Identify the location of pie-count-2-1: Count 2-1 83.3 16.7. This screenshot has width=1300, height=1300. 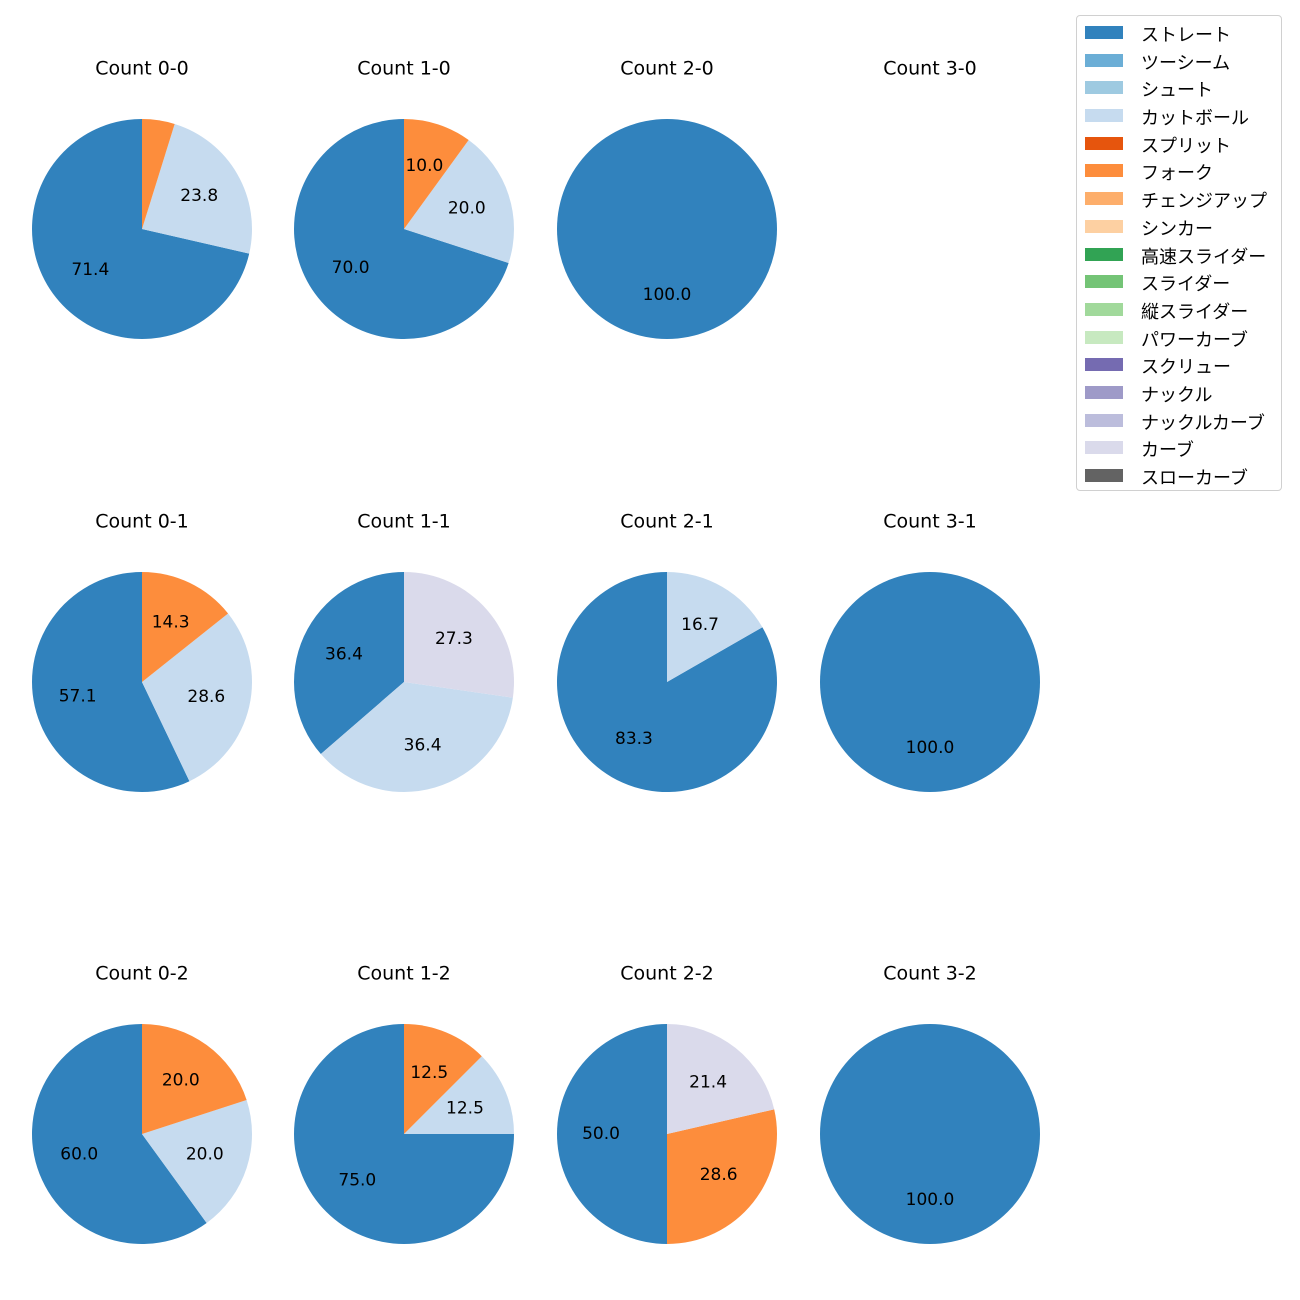
(666, 651).